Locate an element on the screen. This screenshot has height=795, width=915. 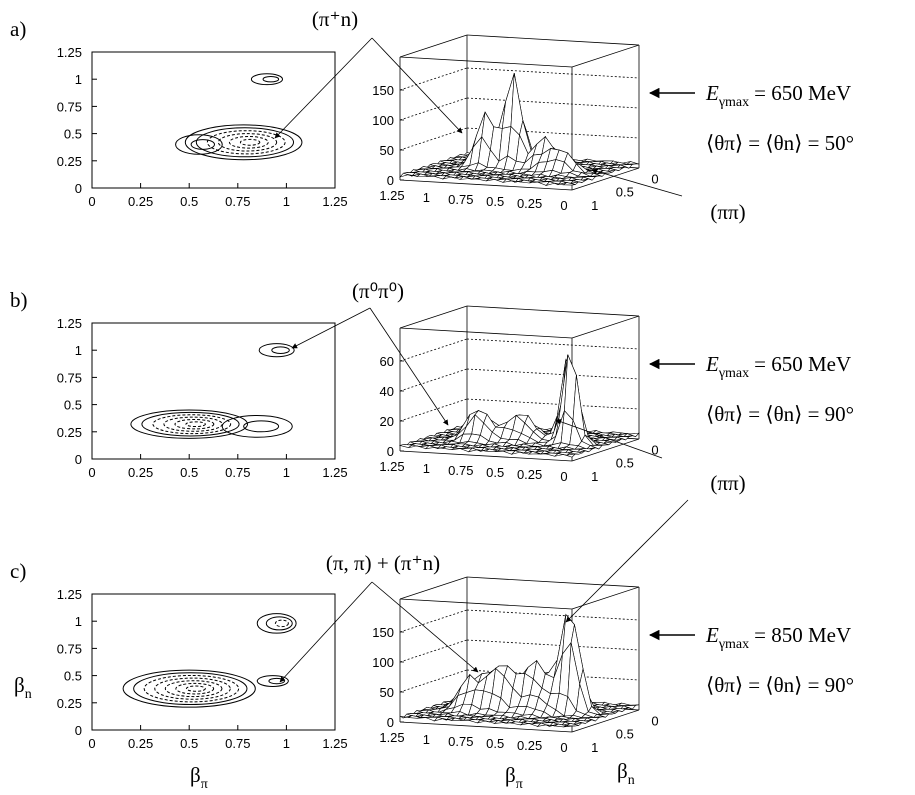
energy-value: = 850 MeV is located at coordinates (802, 635).